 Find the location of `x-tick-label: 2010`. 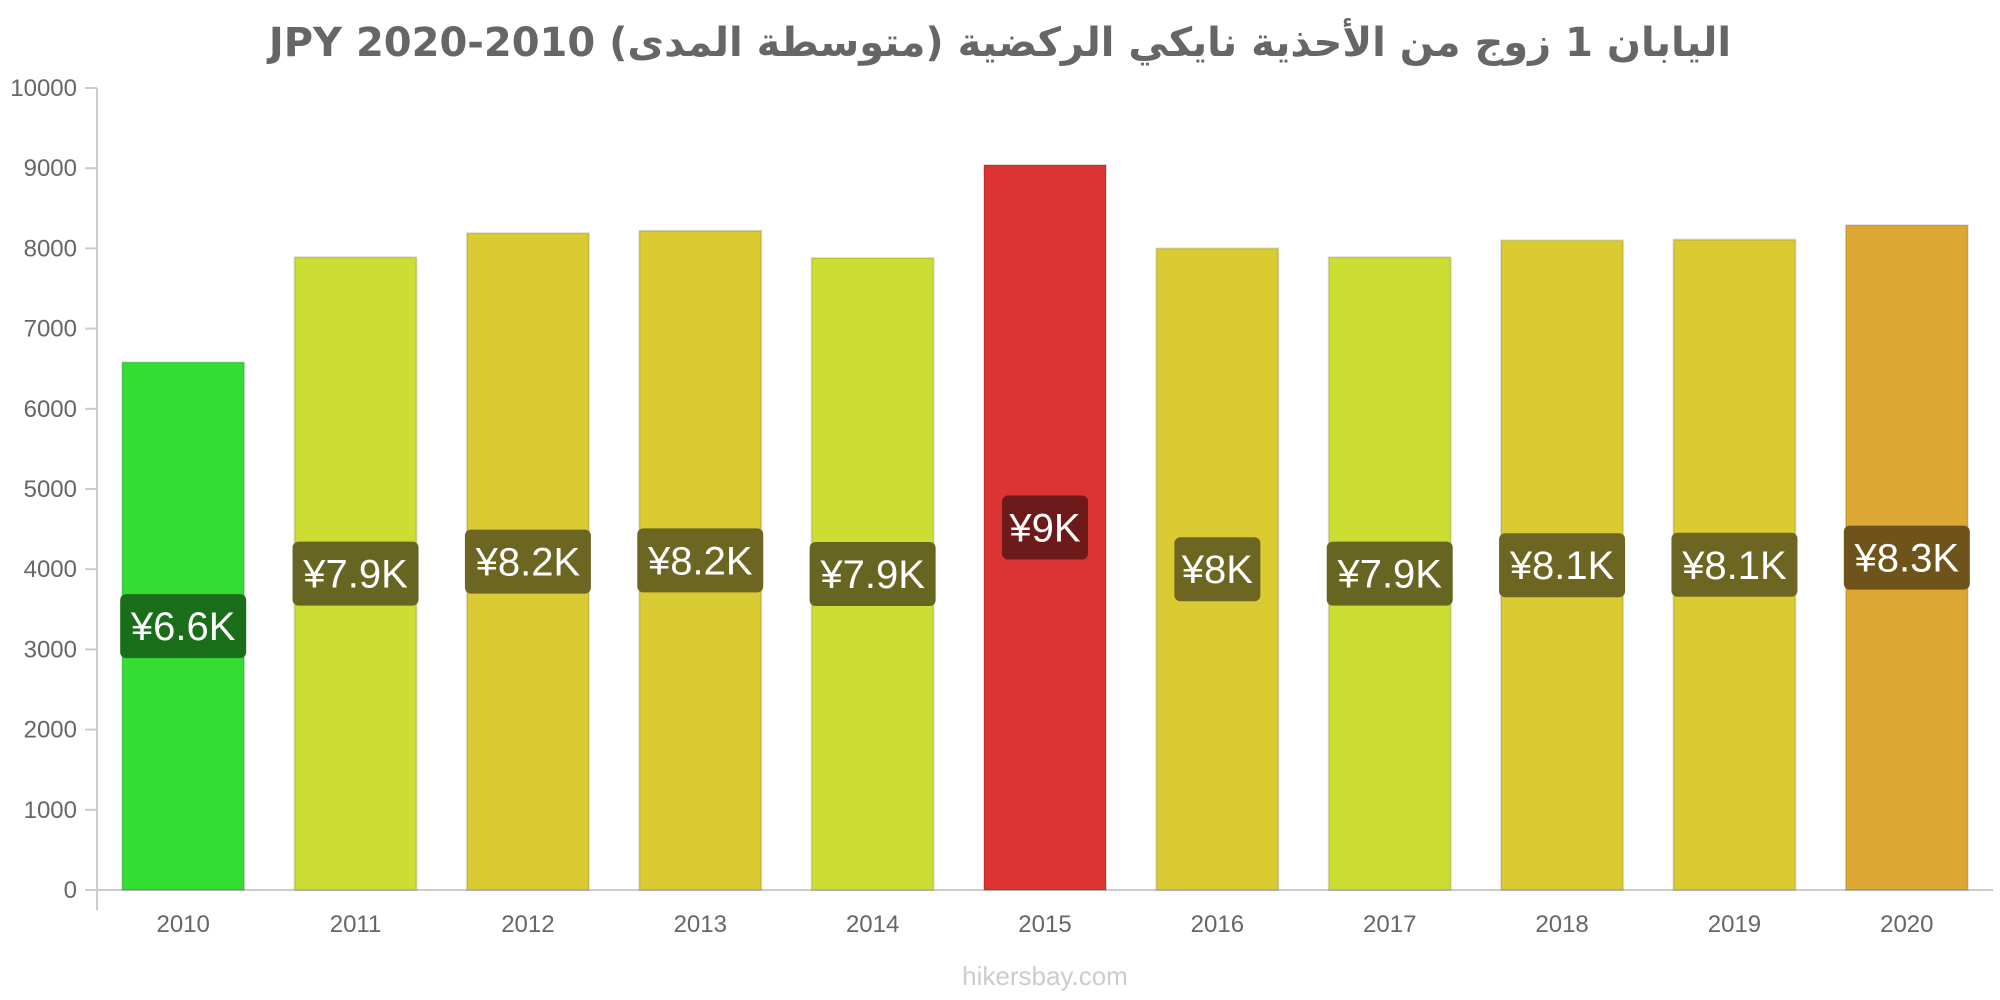

x-tick-label: 2010 is located at coordinates (182, 924).